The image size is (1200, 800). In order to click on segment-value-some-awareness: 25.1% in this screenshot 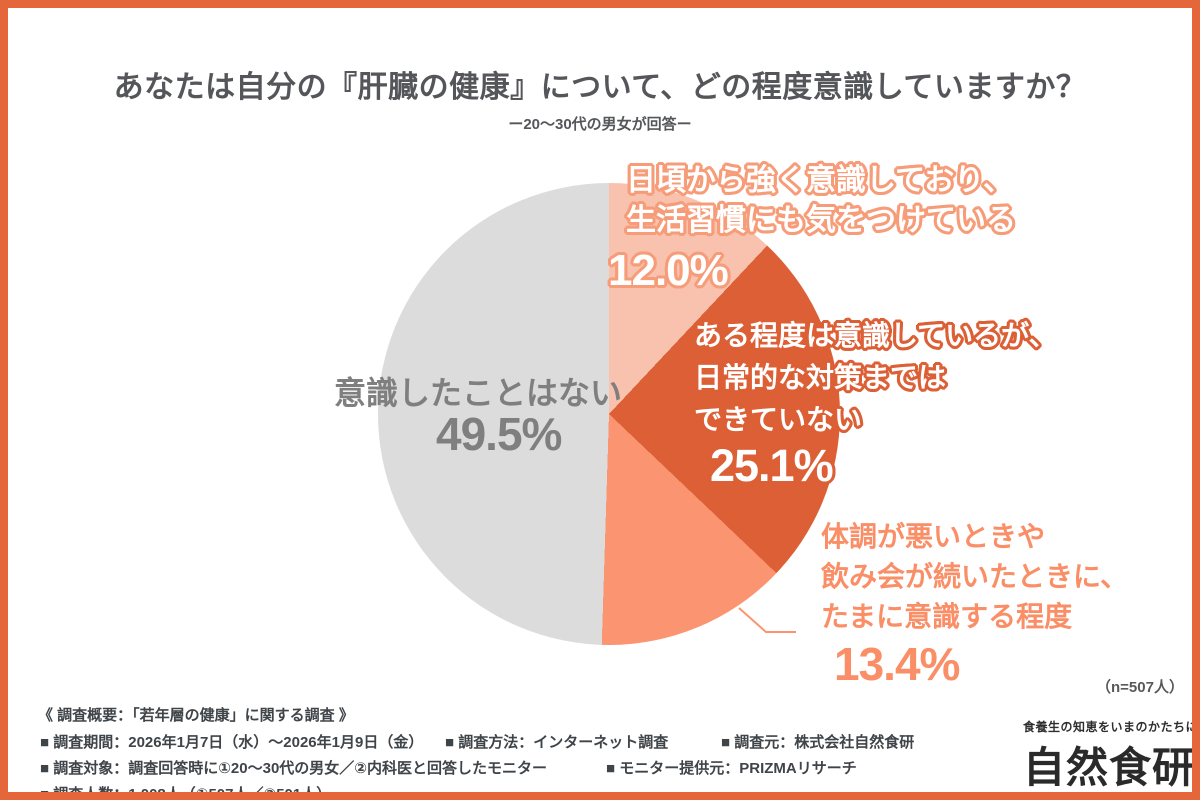, I will do `click(772, 465)`.